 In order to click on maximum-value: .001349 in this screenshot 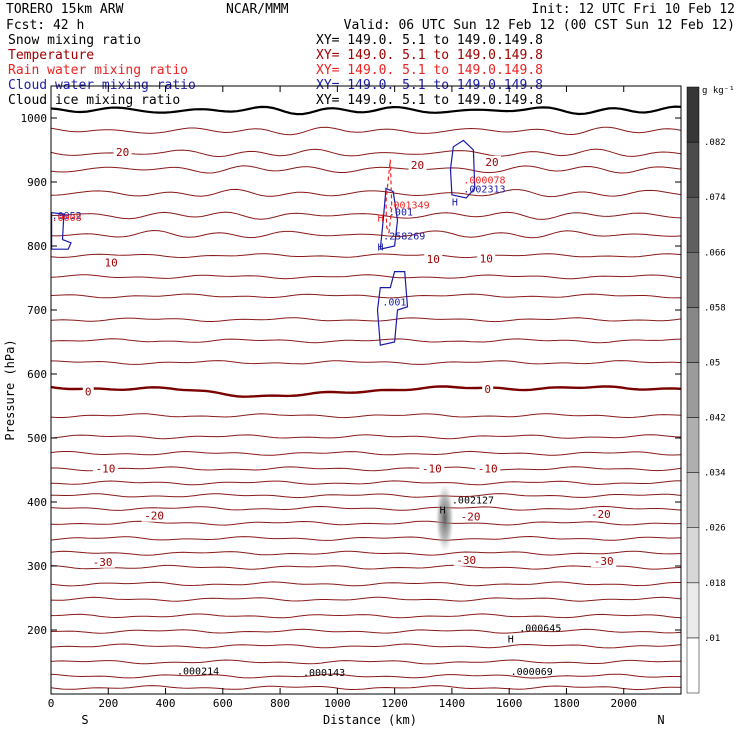, I will do `click(408, 206)`.